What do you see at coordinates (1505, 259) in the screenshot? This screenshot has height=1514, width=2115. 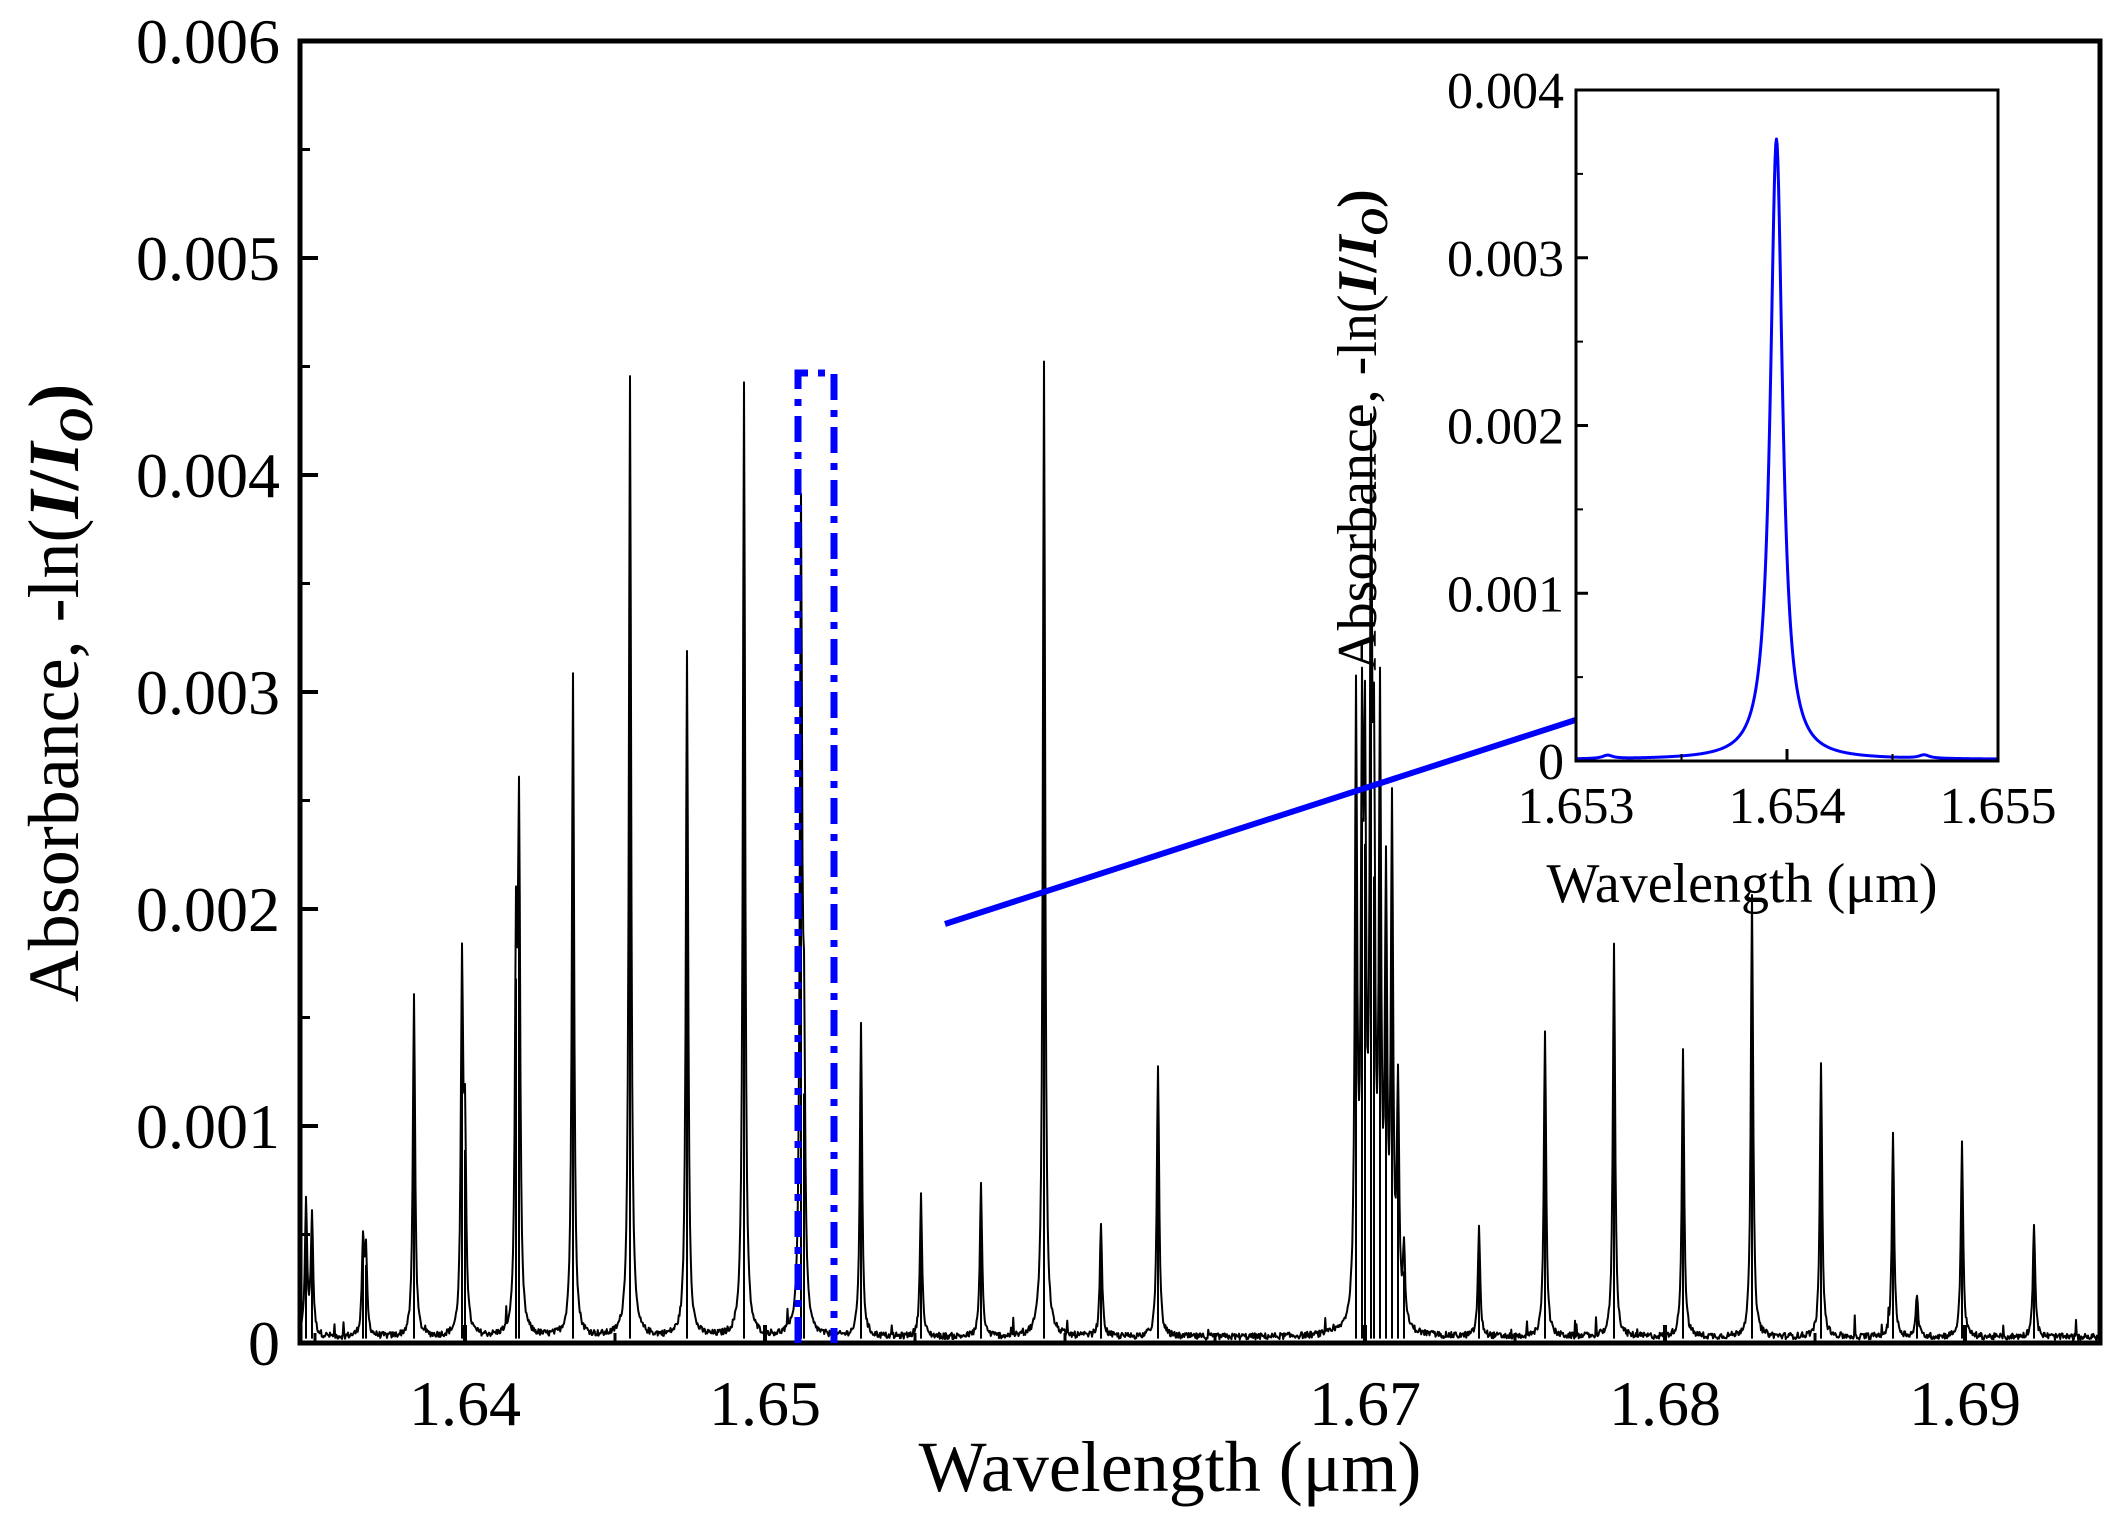 I see `inset-y-tick-label: 0.003` at bounding box center [1505, 259].